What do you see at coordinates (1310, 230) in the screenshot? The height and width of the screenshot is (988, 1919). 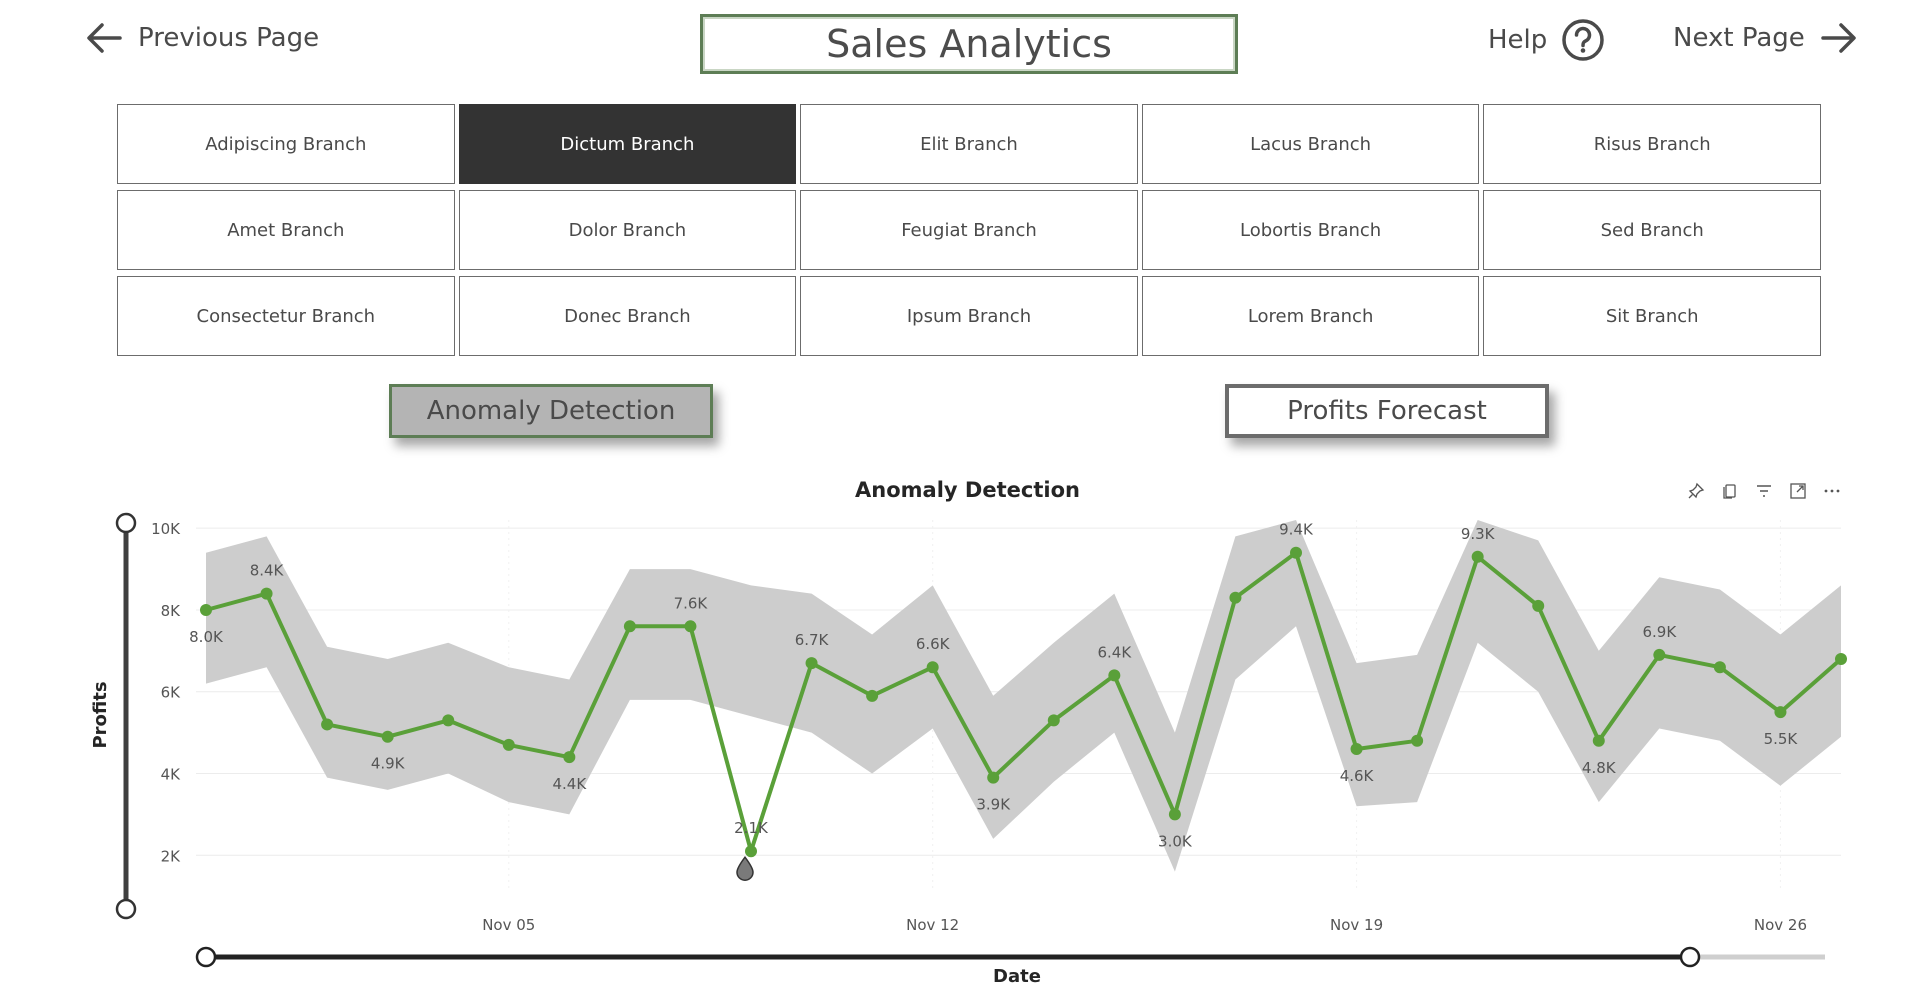 I see `branch-button: Lobortis Branch` at bounding box center [1310, 230].